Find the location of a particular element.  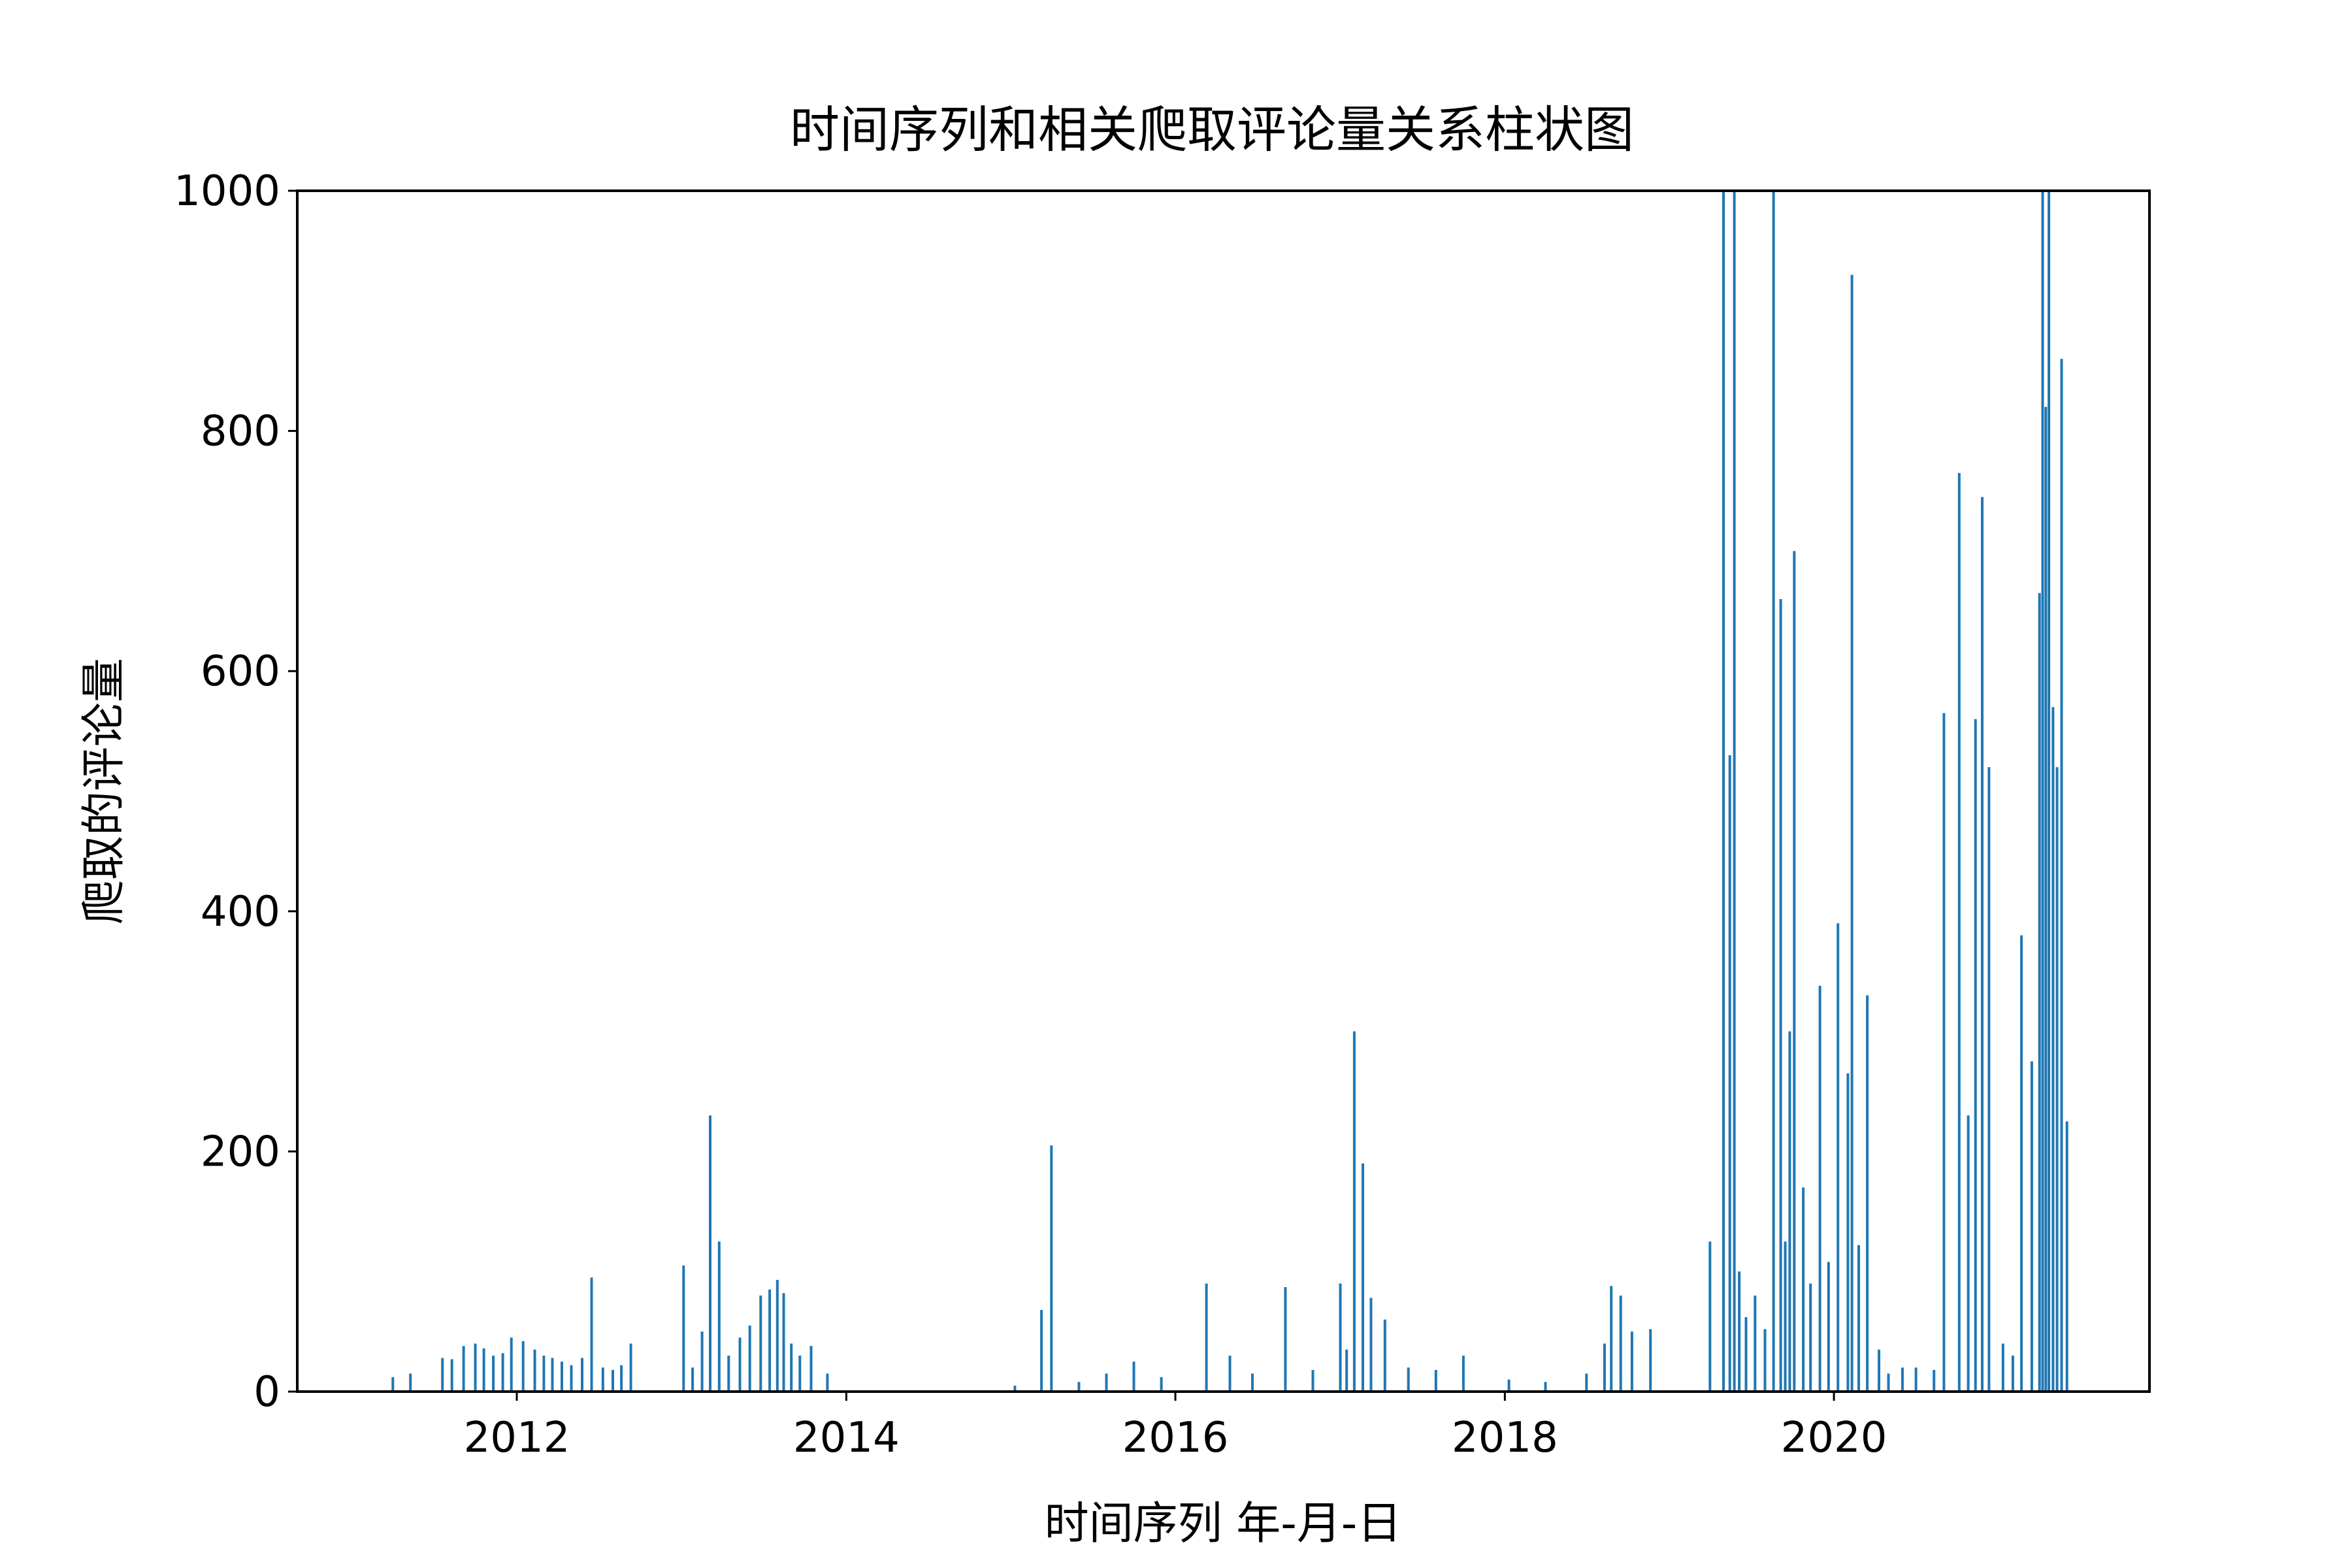

y-axis-ticks: 0 200 400 600 800 1000 is located at coordinates (235, 791).